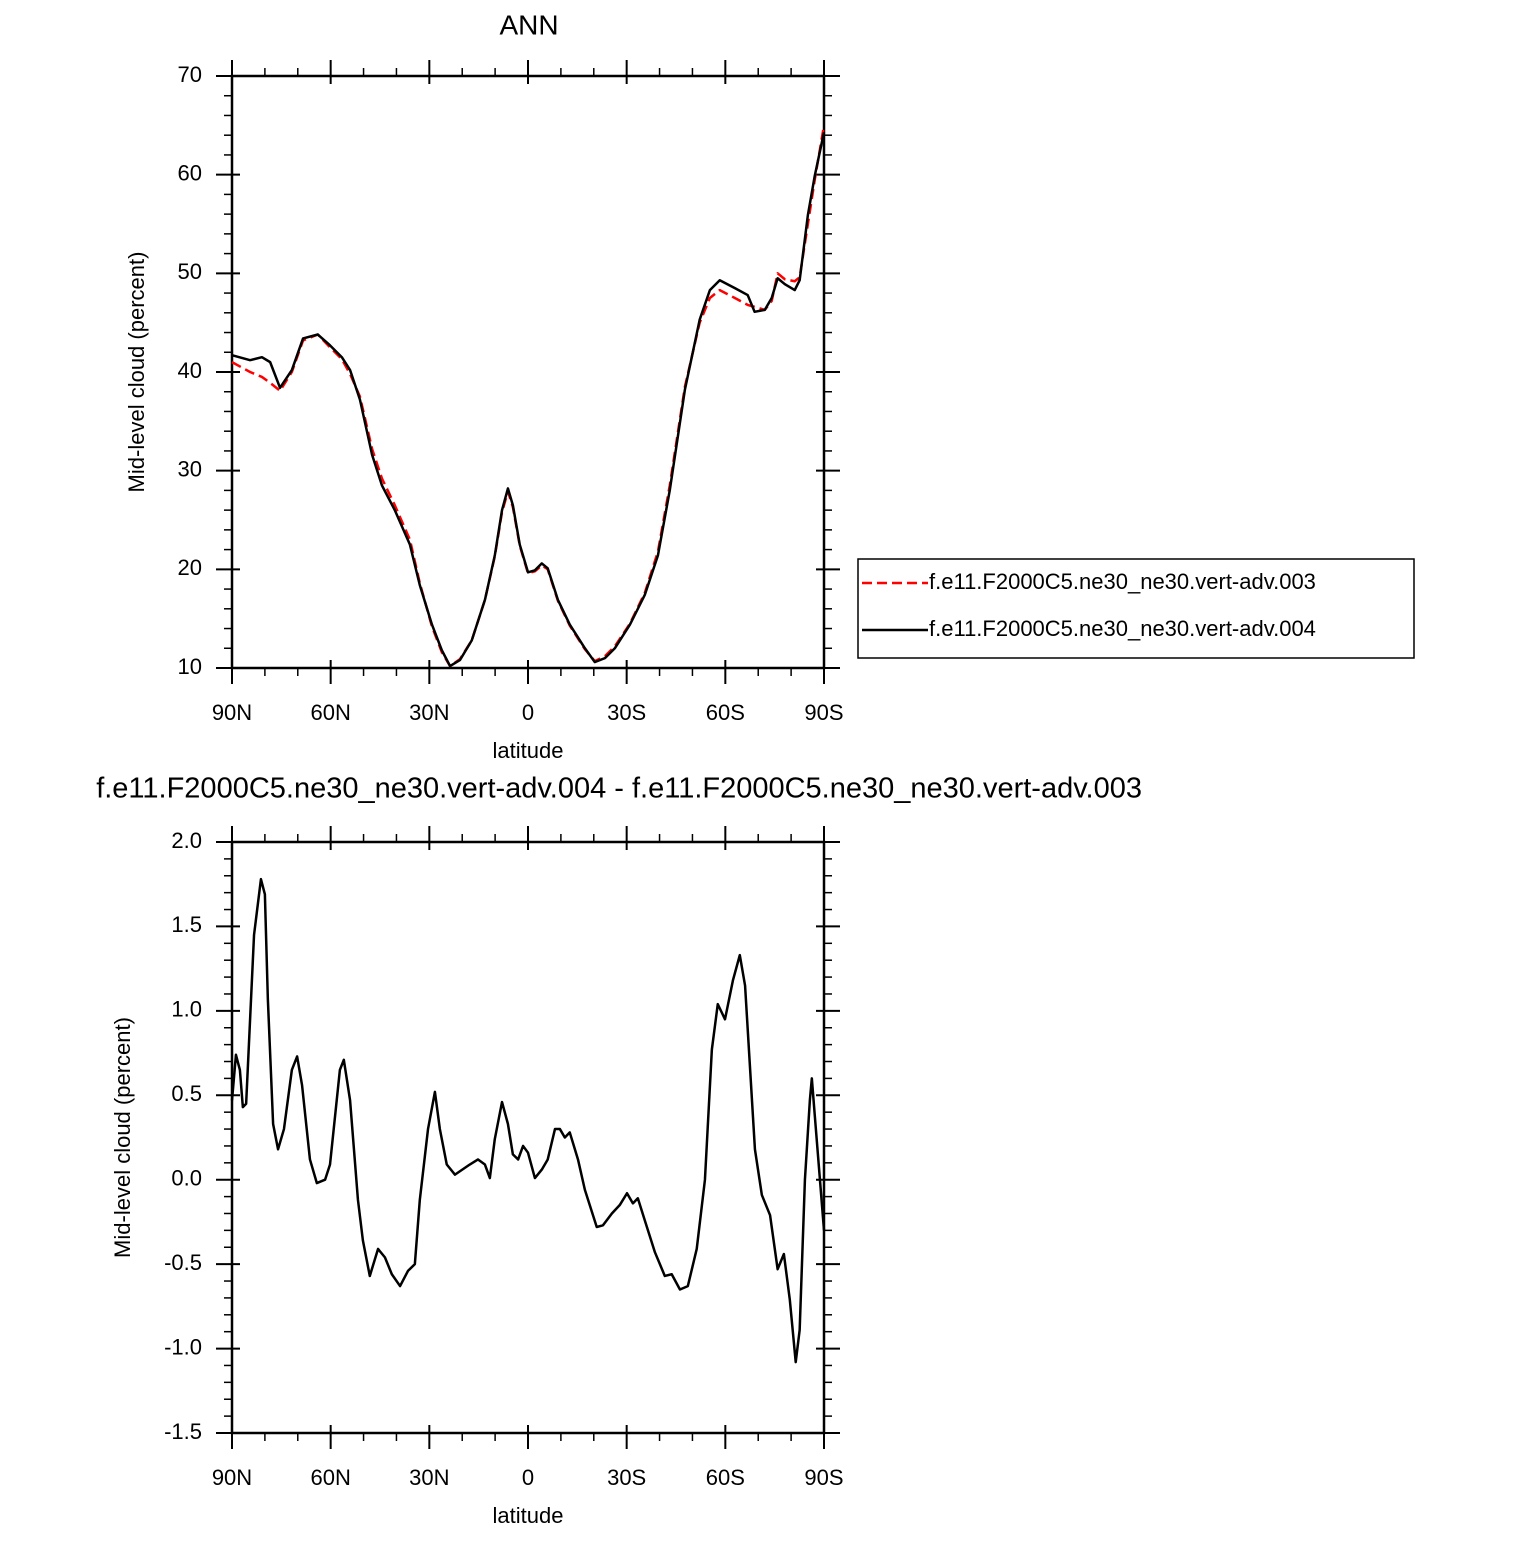 The height and width of the screenshot is (1541, 1522). What do you see at coordinates (186, 1009) in the screenshot?
I see `y-tick-label: 1.0` at bounding box center [186, 1009].